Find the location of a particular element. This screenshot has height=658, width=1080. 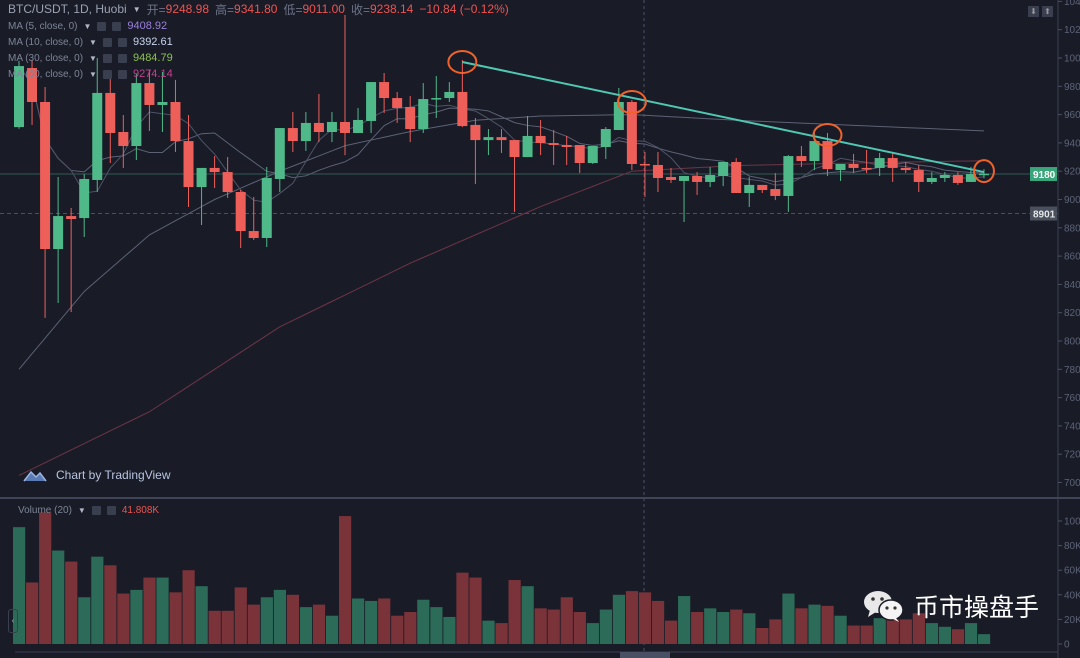

symbol-title: BTC/USDT, 1D, Huobi is located at coordinates (67, 9).